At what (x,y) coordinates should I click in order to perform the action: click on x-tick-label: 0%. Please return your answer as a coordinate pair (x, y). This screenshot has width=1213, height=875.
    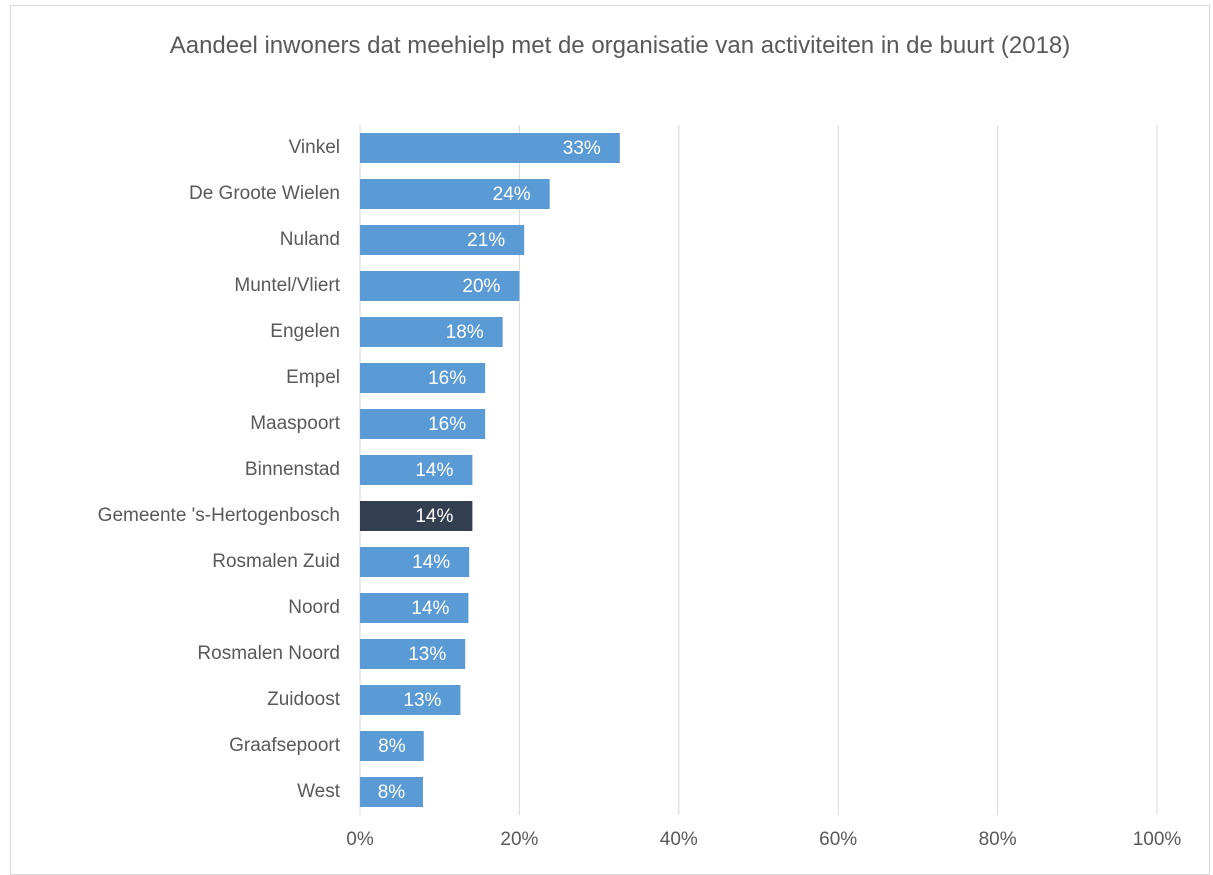
    Looking at the image, I should click on (360, 839).